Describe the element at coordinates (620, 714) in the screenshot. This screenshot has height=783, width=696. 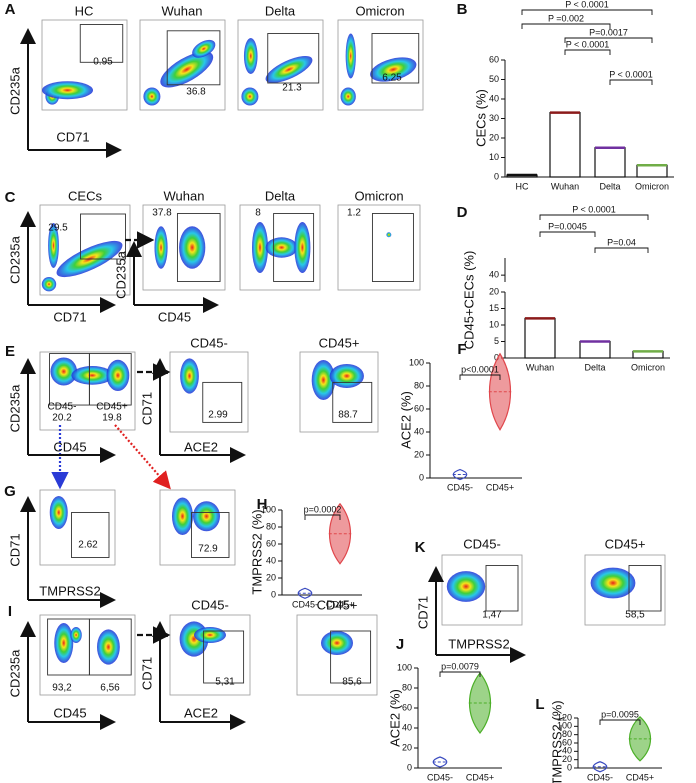
I see `p-value: p=0.0095` at that location.